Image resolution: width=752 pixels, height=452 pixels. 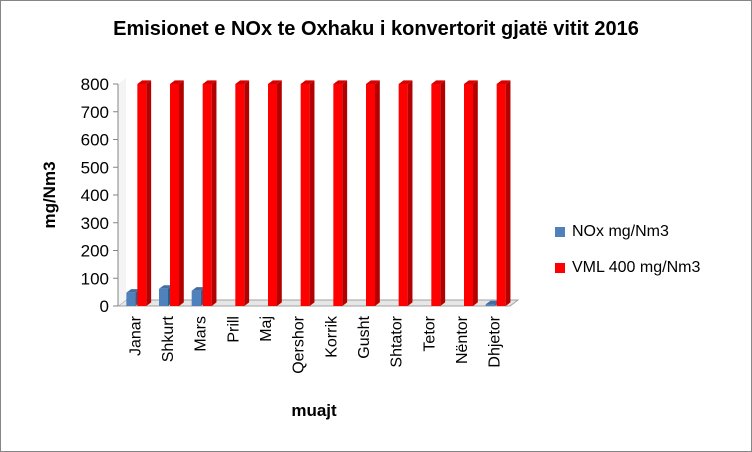 I want to click on x-tick-label: Qershor, so click(x=299, y=344).